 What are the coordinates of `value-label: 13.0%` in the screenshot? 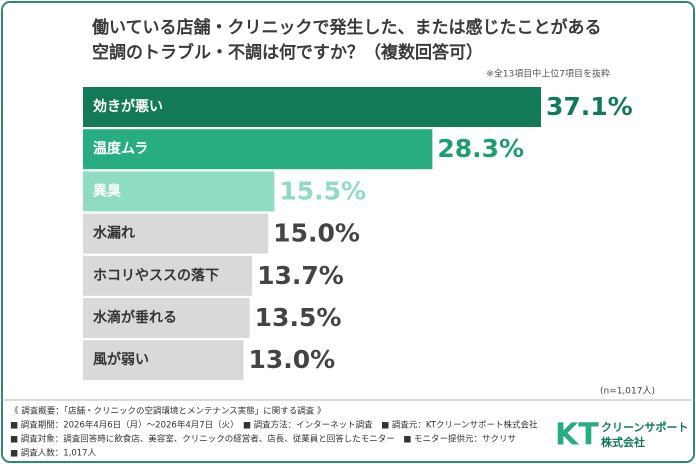 It's located at (291, 359).